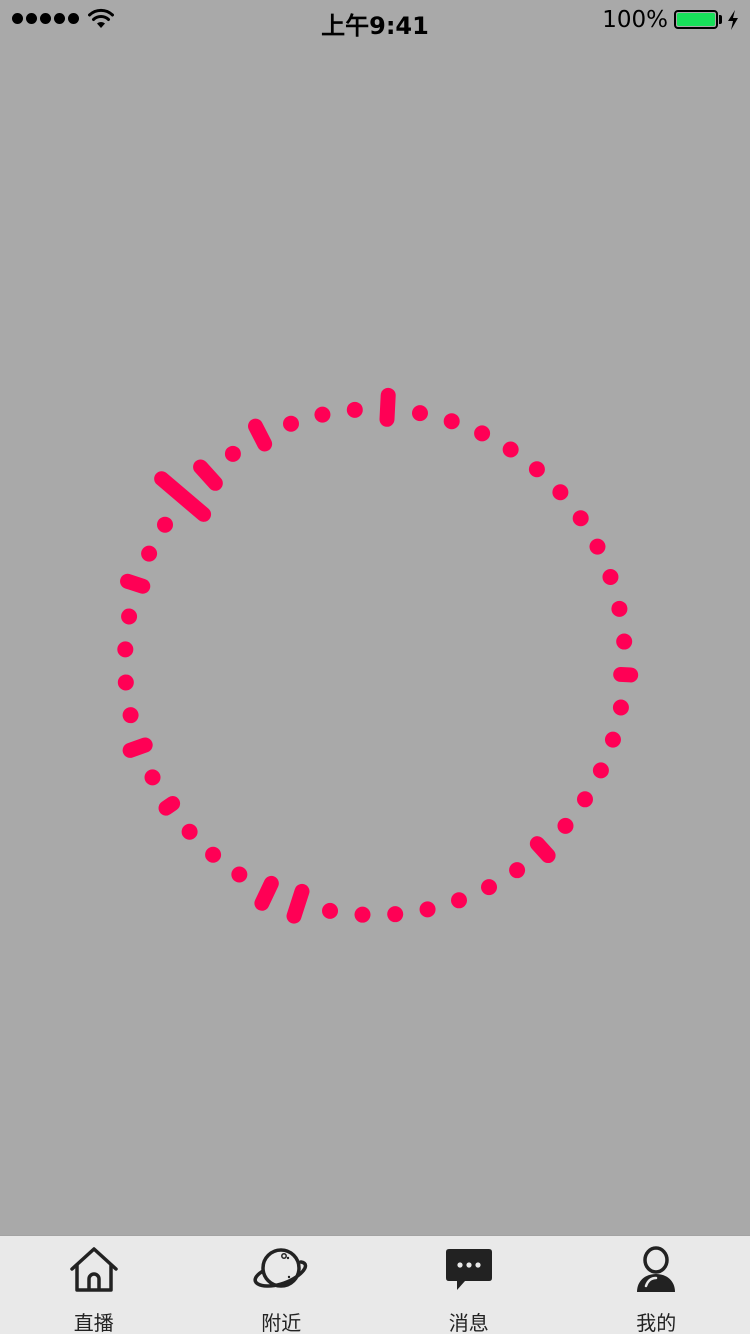 This screenshot has height=1334, width=750. I want to click on home-icon, so click(94, 1269).